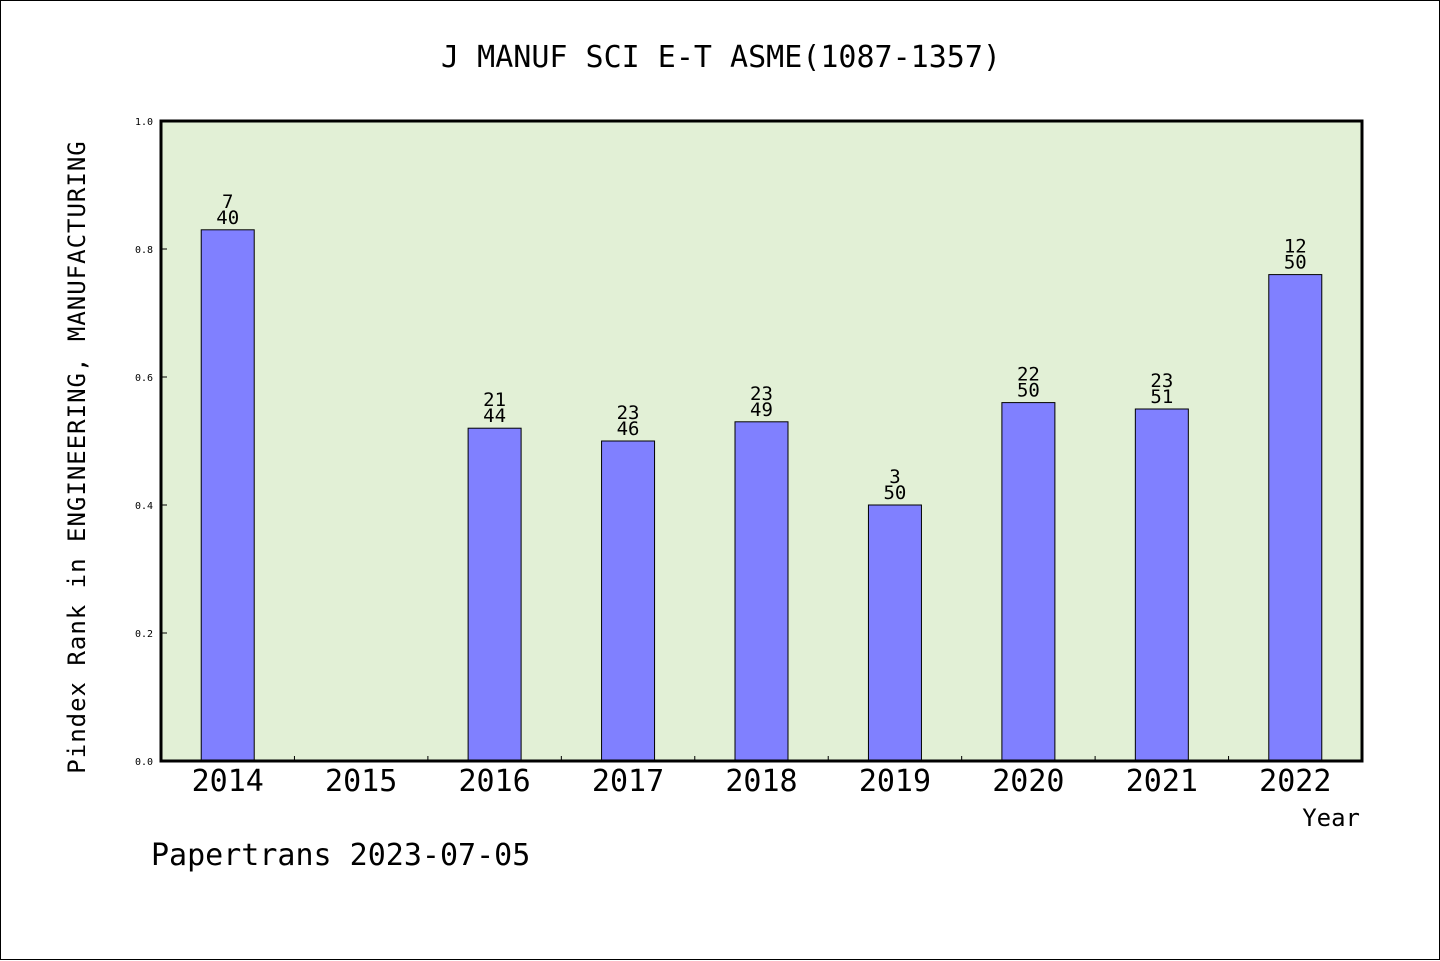 This screenshot has width=1440, height=961. What do you see at coordinates (361, 781) in the screenshot?
I see `x-tick-label-2015: 2015` at bounding box center [361, 781].